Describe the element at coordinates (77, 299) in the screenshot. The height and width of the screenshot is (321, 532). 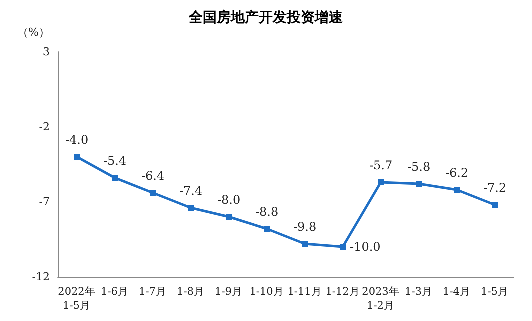
I see `x-tick-label: 2022年 1-5月` at that location.